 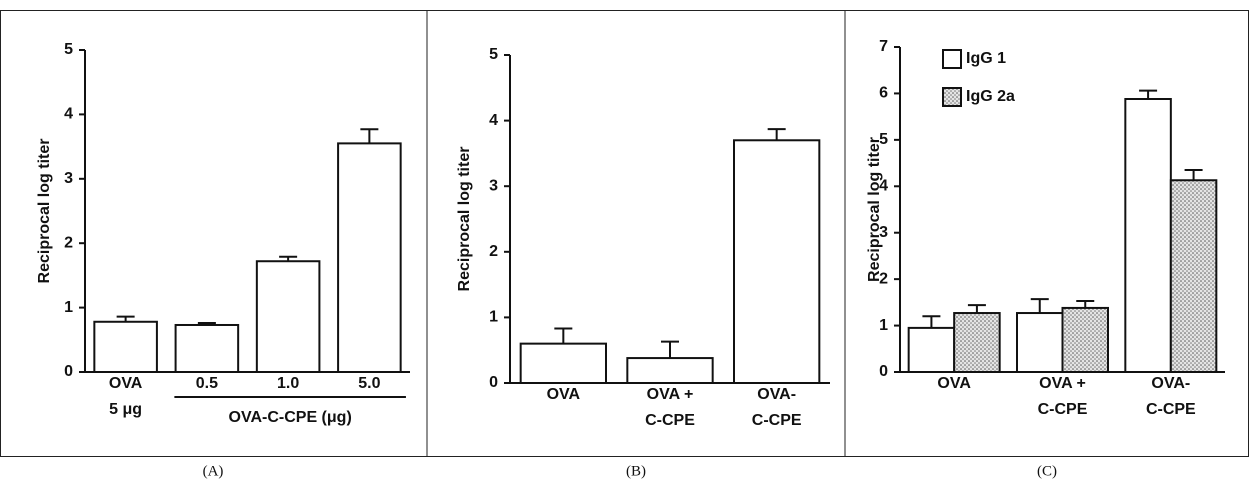 I want to click on y-tick-label: 7, so click(x=883, y=46).